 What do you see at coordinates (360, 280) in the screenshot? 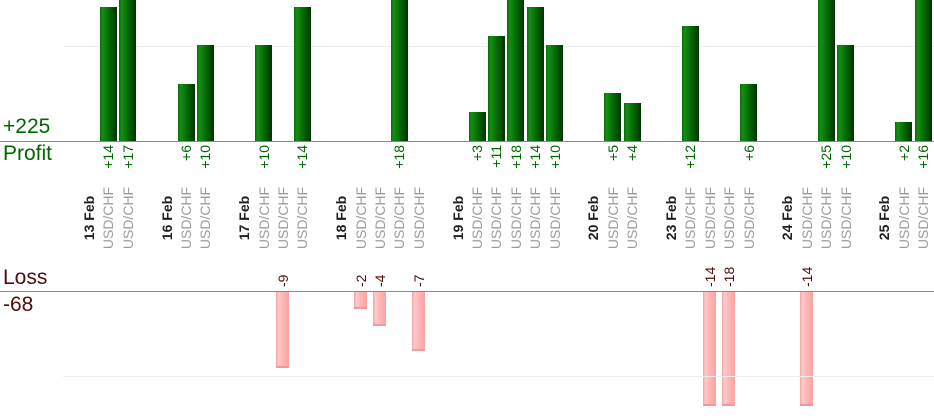
I see `loss-value-label: -2` at bounding box center [360, 280].